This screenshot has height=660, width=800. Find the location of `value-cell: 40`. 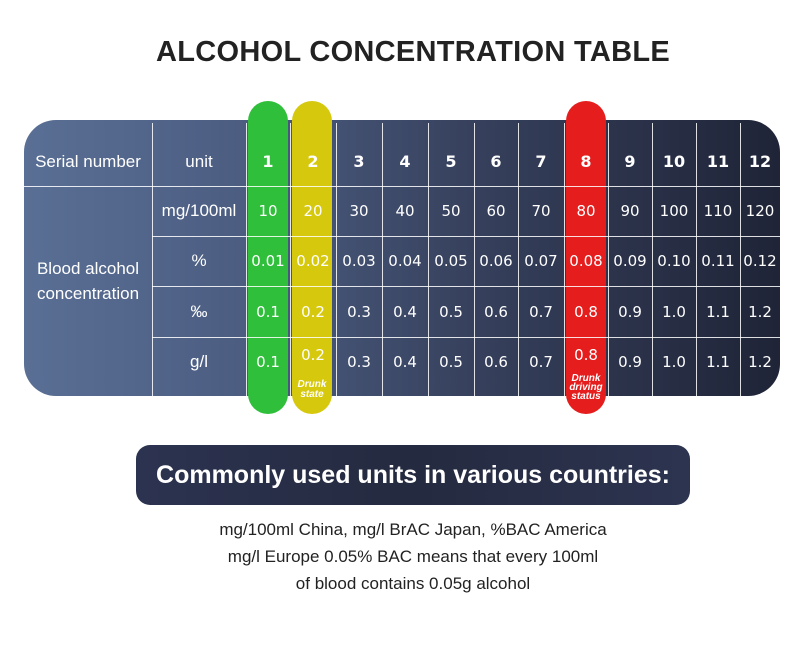

value-cell: 40 is located at coordinates (405, 211).